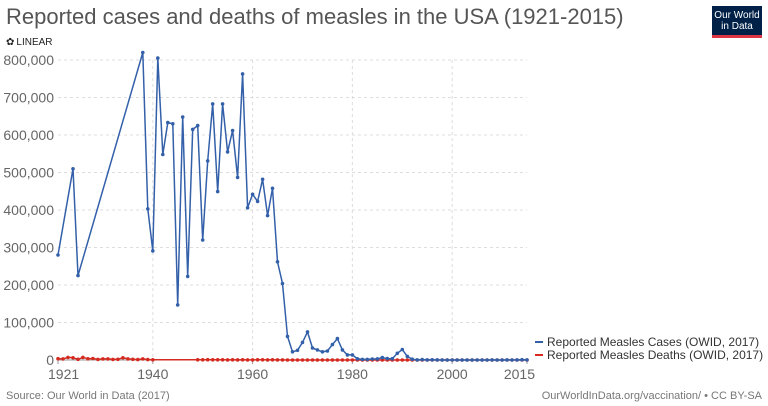  What do you see at coordinates (737, 22) in the screenshot?
I see `owid-logo: Our World in Data` at bounding box center [737, 22].